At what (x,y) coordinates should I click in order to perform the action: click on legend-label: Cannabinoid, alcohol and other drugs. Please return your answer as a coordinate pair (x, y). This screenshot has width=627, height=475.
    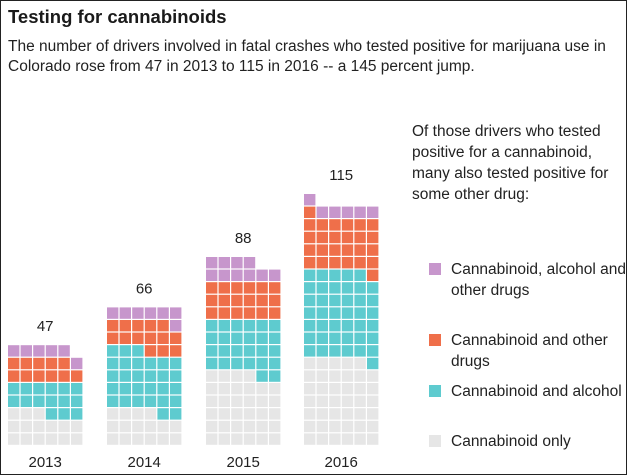
    Looking at the image, I should click on (538, 280).